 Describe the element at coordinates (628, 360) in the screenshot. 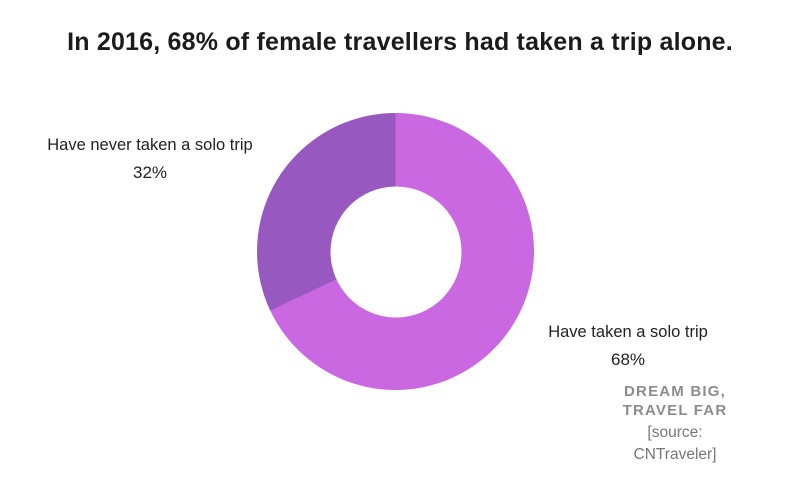

I see `slice-label-have-solo-value: 68%` at that location.